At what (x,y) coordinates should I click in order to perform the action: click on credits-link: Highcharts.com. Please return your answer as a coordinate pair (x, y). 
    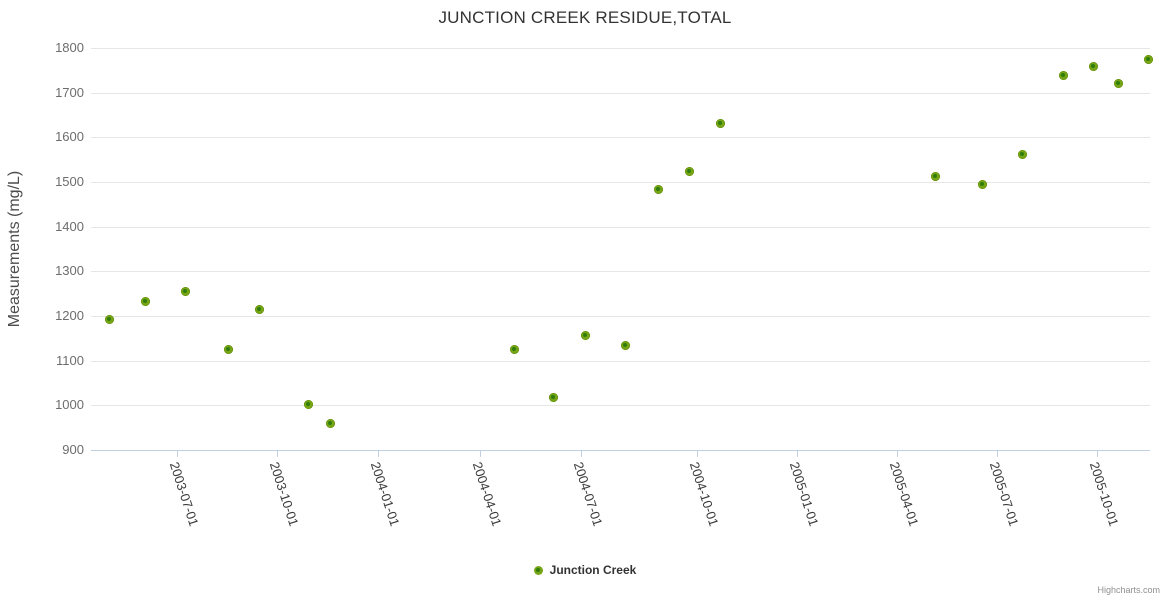
    Looking at the image, I should click on (1128, 590).